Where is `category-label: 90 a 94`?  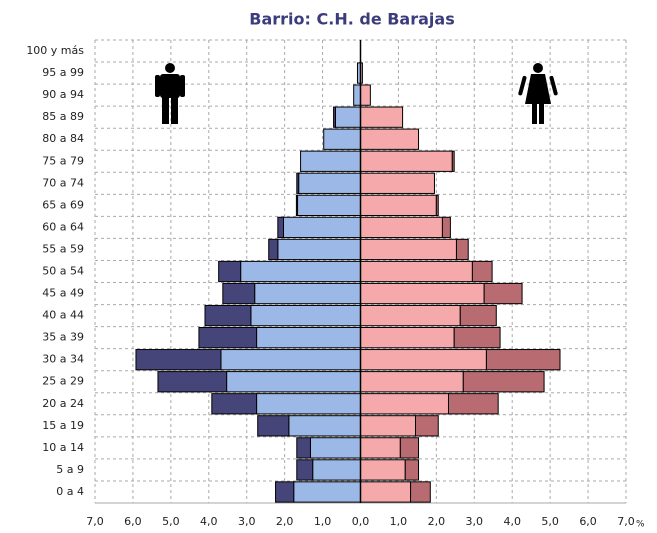 category-label: 90 a 94 is located at coordinates (63, 94).